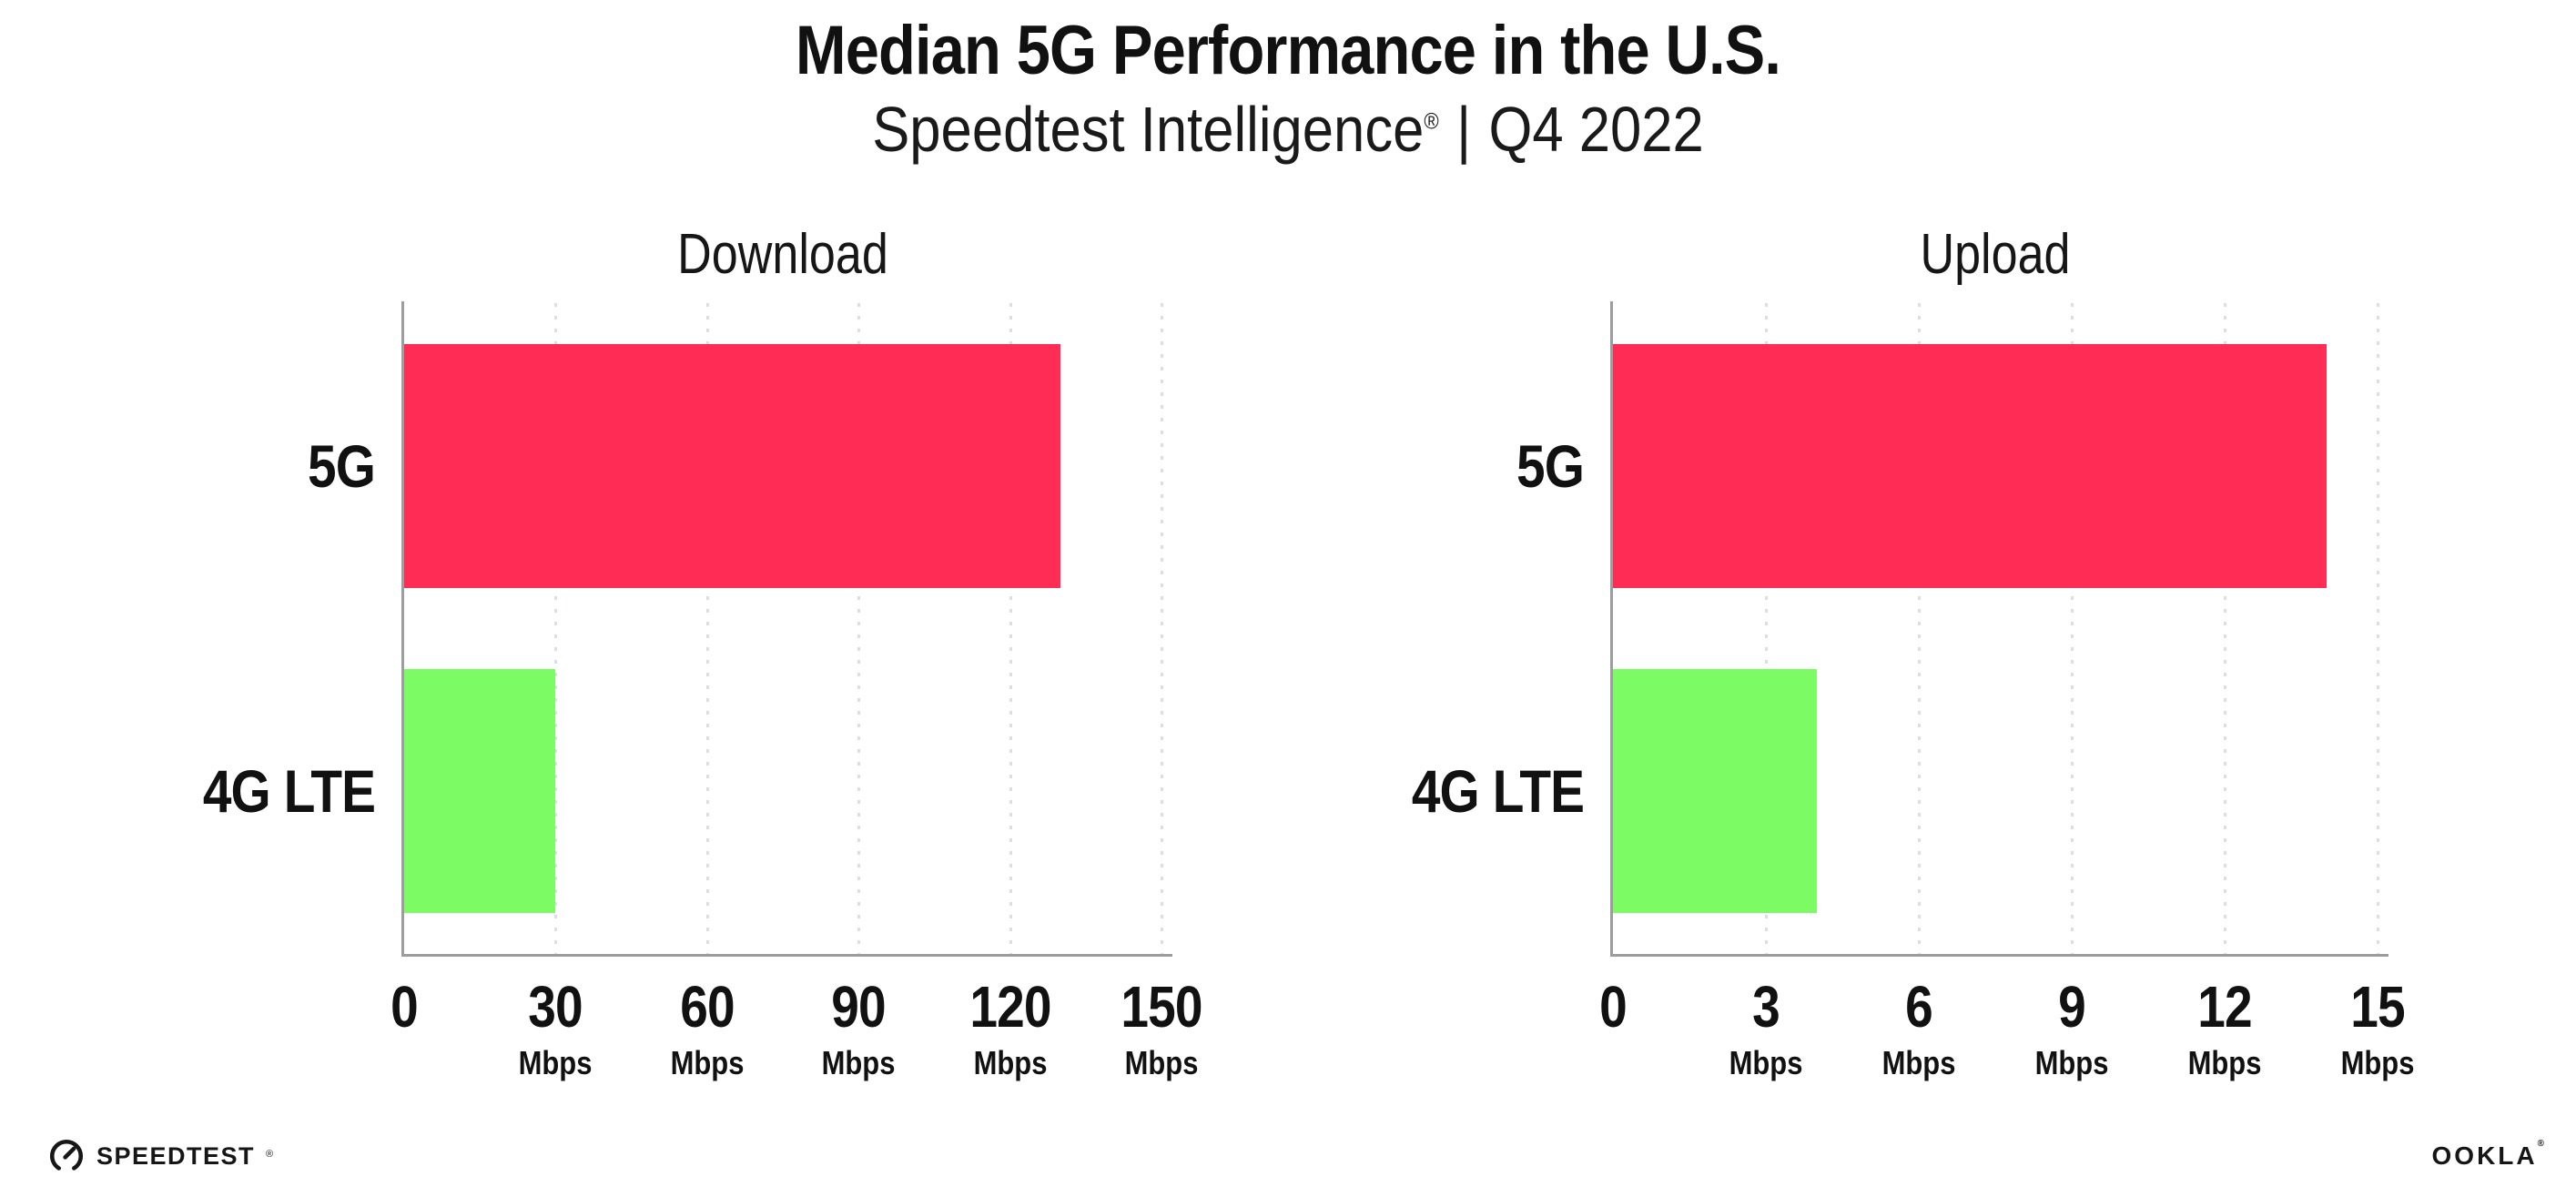  Describe the element at coordinates (270, 1154) in the screenshot. I see `speedtest-trademark-symbol: ®` at that location.